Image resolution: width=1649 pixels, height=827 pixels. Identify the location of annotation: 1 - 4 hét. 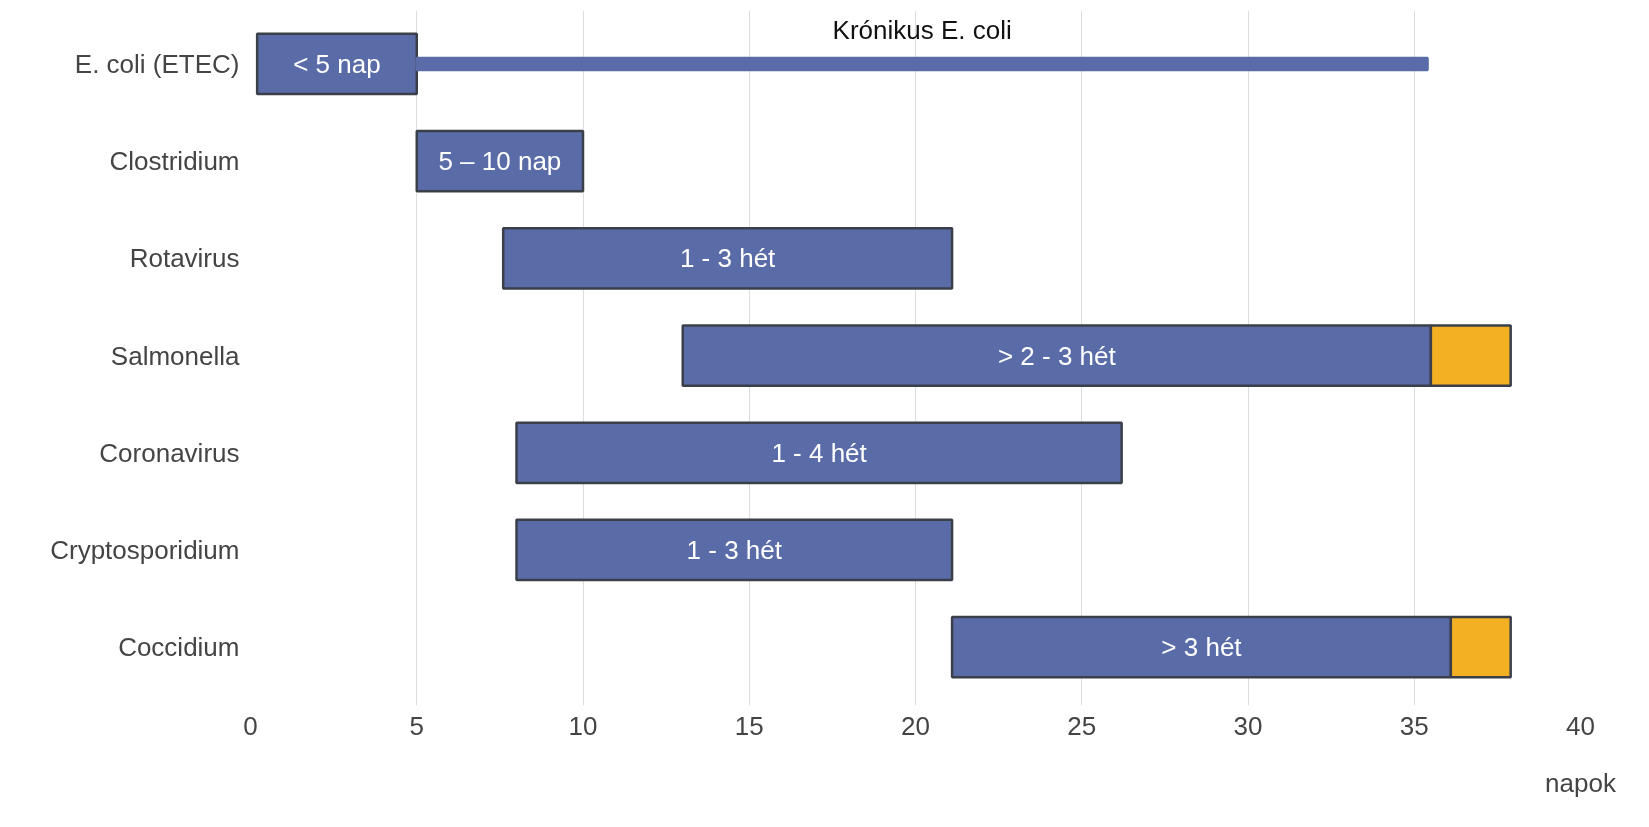
(819, 452).